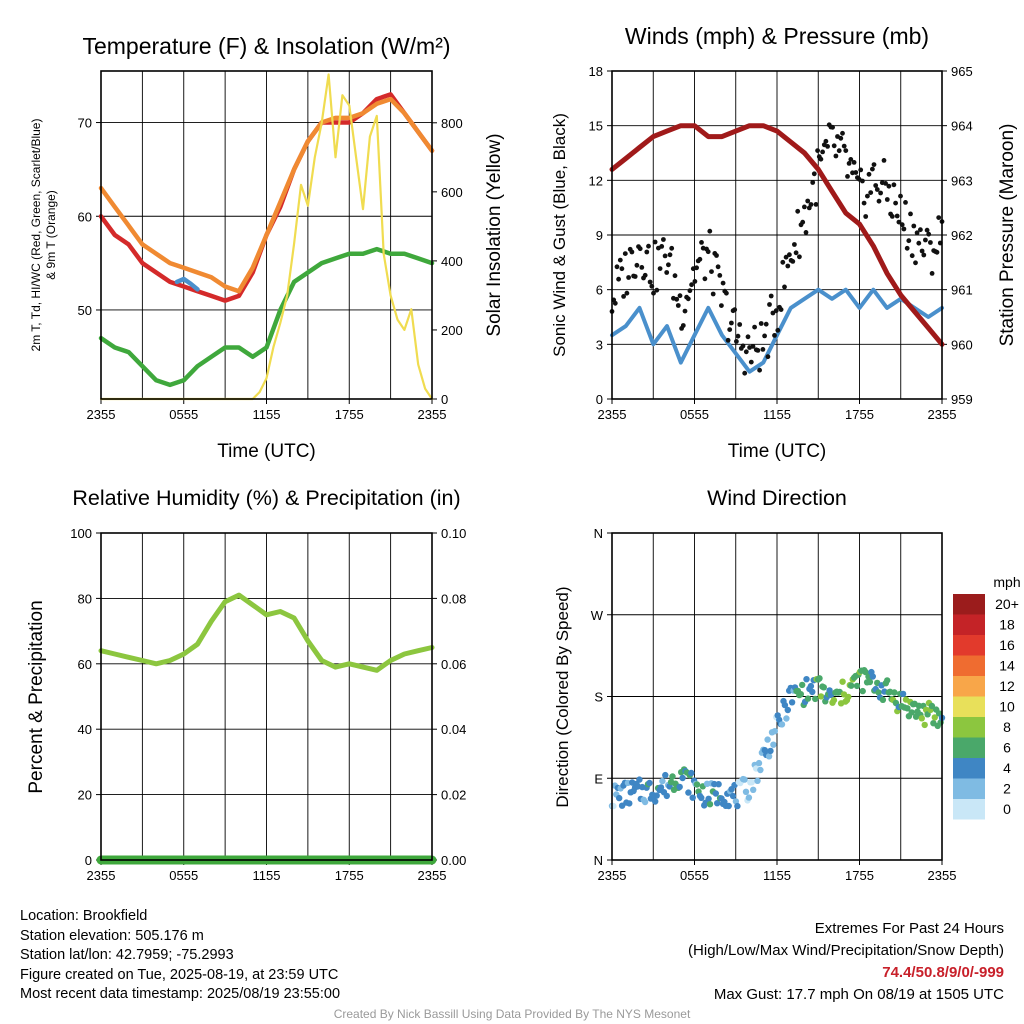 The width and height of the screenshot is (1024, 1024). What do you see at coordinates (85, 123) in the screenshot?
I see `y-tick-label: 70` at bounding box center [85, 123].